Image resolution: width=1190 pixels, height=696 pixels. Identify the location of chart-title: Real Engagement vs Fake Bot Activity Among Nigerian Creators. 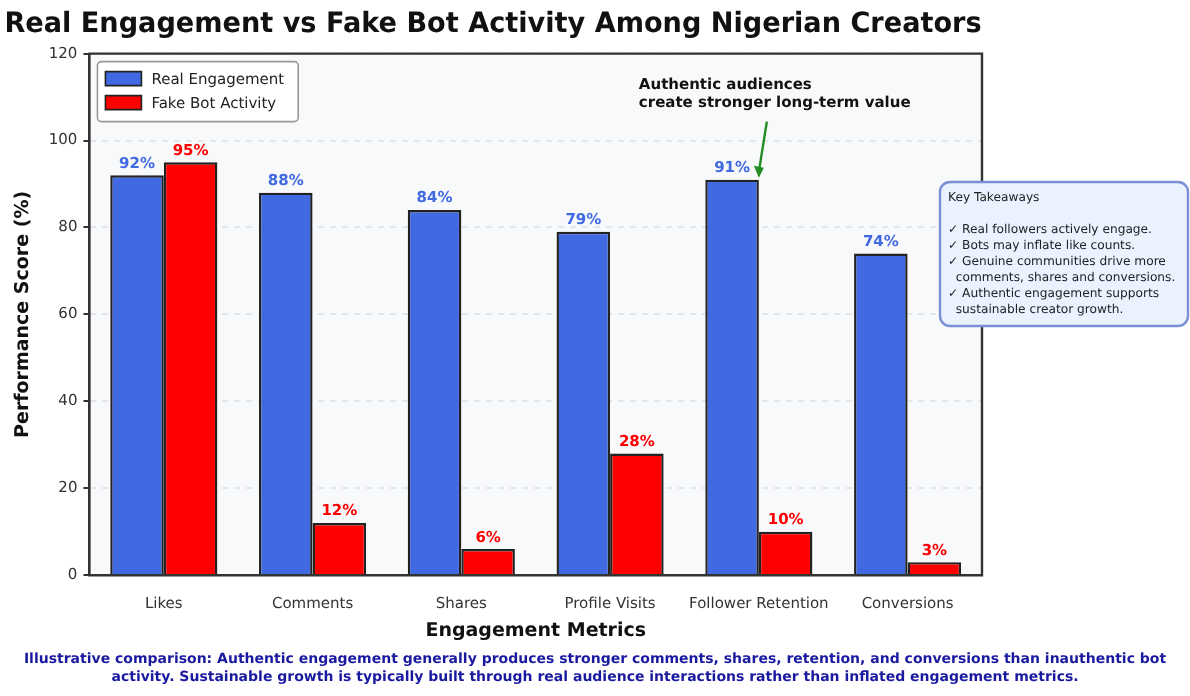
(493, 24).